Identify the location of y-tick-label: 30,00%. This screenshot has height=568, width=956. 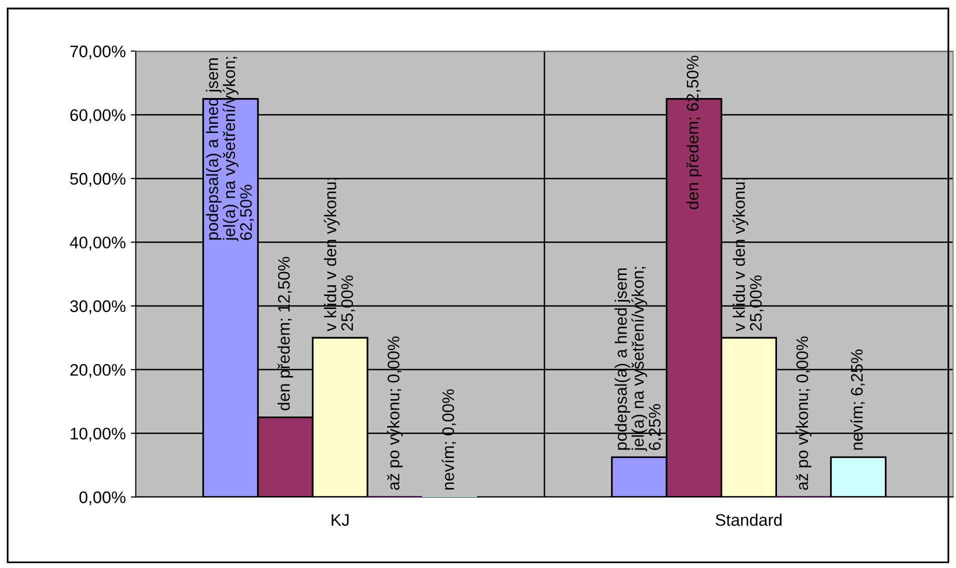
(98, 307).